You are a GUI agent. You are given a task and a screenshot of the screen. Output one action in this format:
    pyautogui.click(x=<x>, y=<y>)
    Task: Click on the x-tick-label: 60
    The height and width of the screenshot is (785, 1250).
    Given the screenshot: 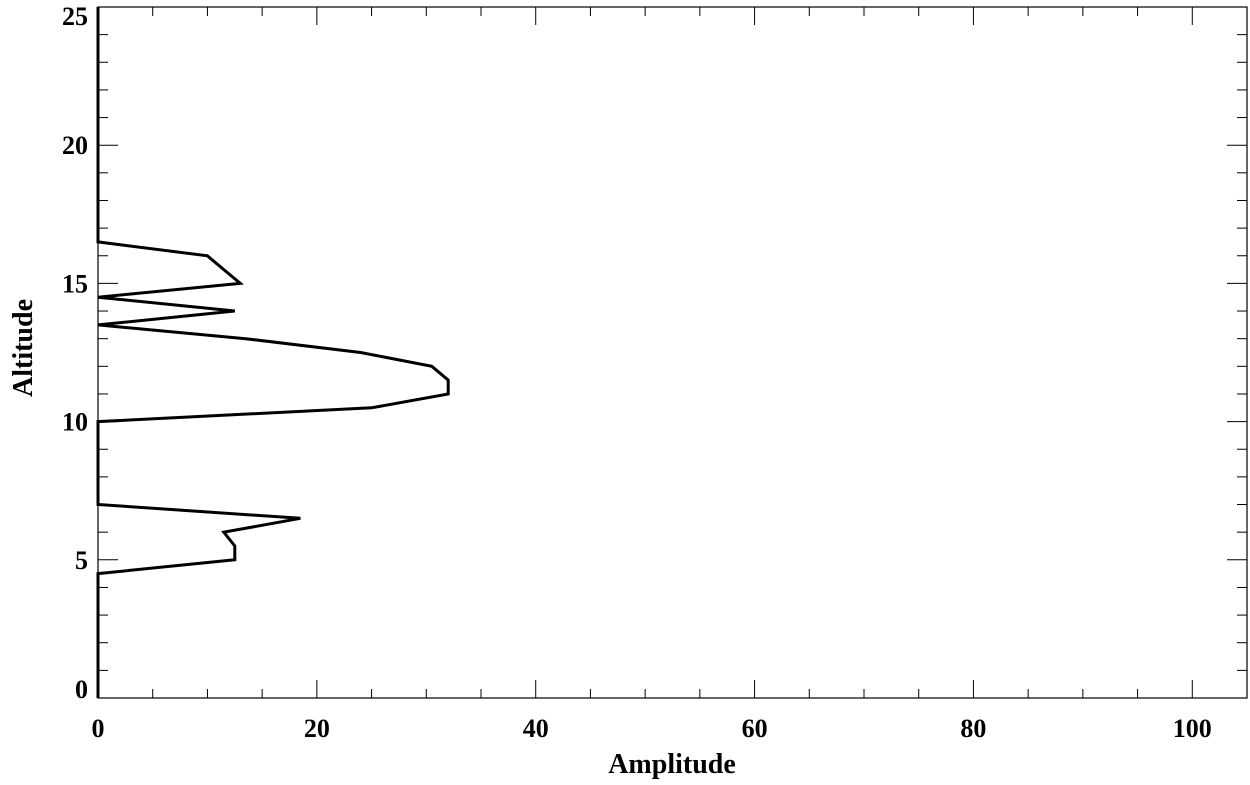 What is the action you would take?
    pyautogui.click(x=755, y=728)
    